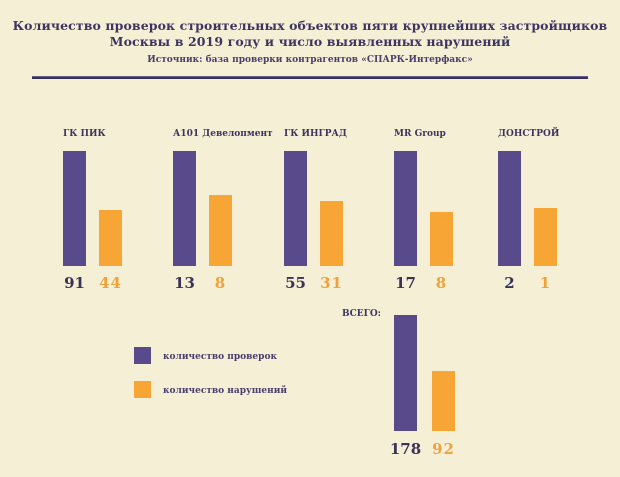  I want to click on value-label-checks: 2, so click(509, 283).